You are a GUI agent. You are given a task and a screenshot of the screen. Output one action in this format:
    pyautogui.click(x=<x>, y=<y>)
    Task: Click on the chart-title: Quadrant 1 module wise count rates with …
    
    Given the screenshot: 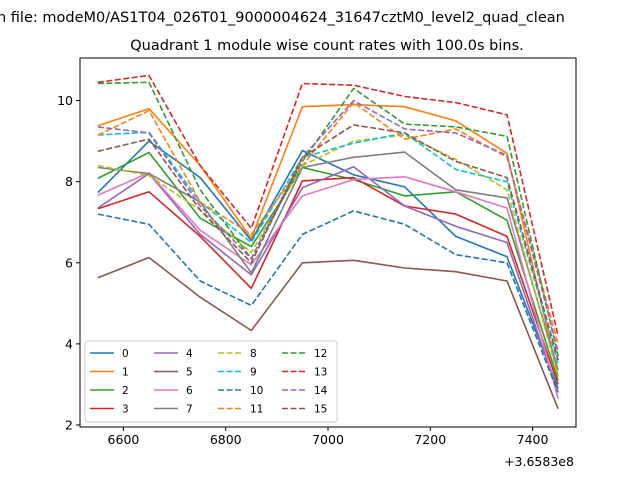 What is the action you would take?
    pyautogui.click(x=327, y=46)
    